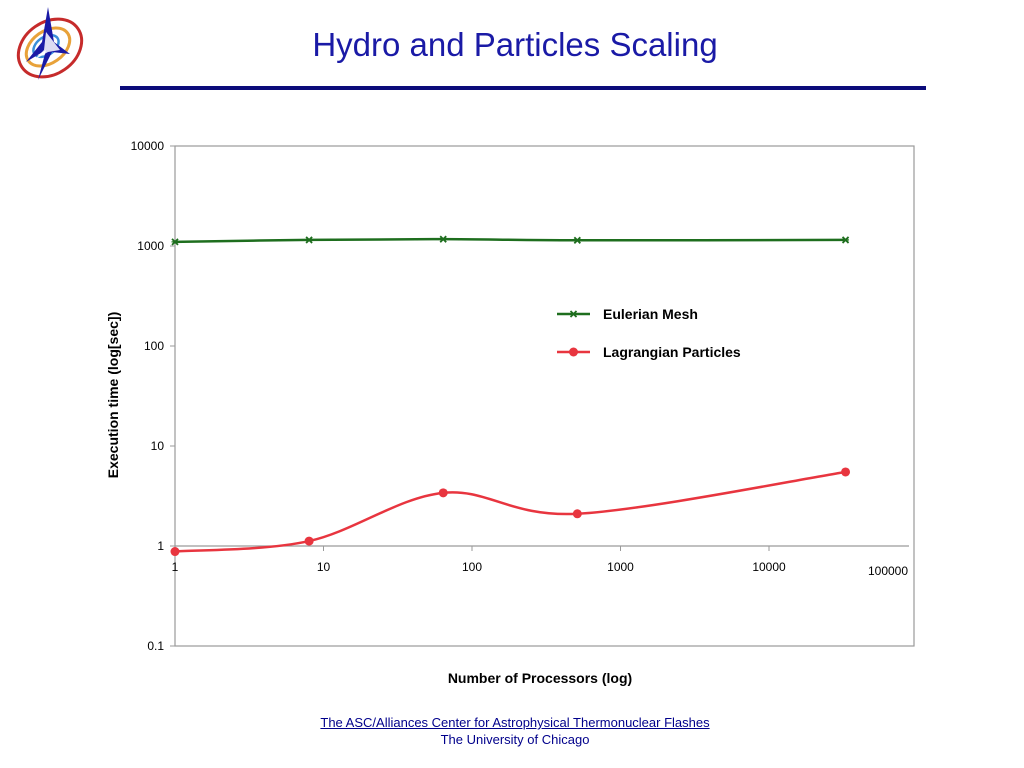 Image resolution: width=1024 pixels, height=768 pixels. Describe the element at coordinates (472, 567) in the screenshot. I see `x-tick-label: 100` at that location.